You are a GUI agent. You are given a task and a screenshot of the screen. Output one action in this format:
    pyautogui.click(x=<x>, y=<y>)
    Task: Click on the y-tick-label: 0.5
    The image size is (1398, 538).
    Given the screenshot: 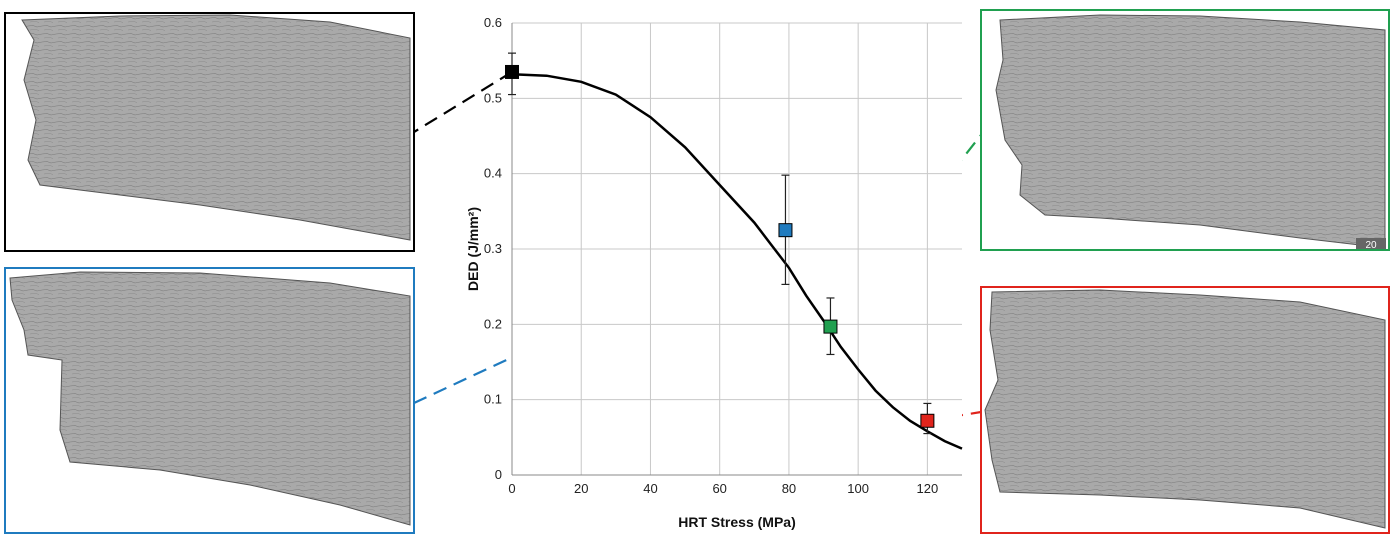 What is the action you would take?
    pyautogui.click(x=493, y=97)
    